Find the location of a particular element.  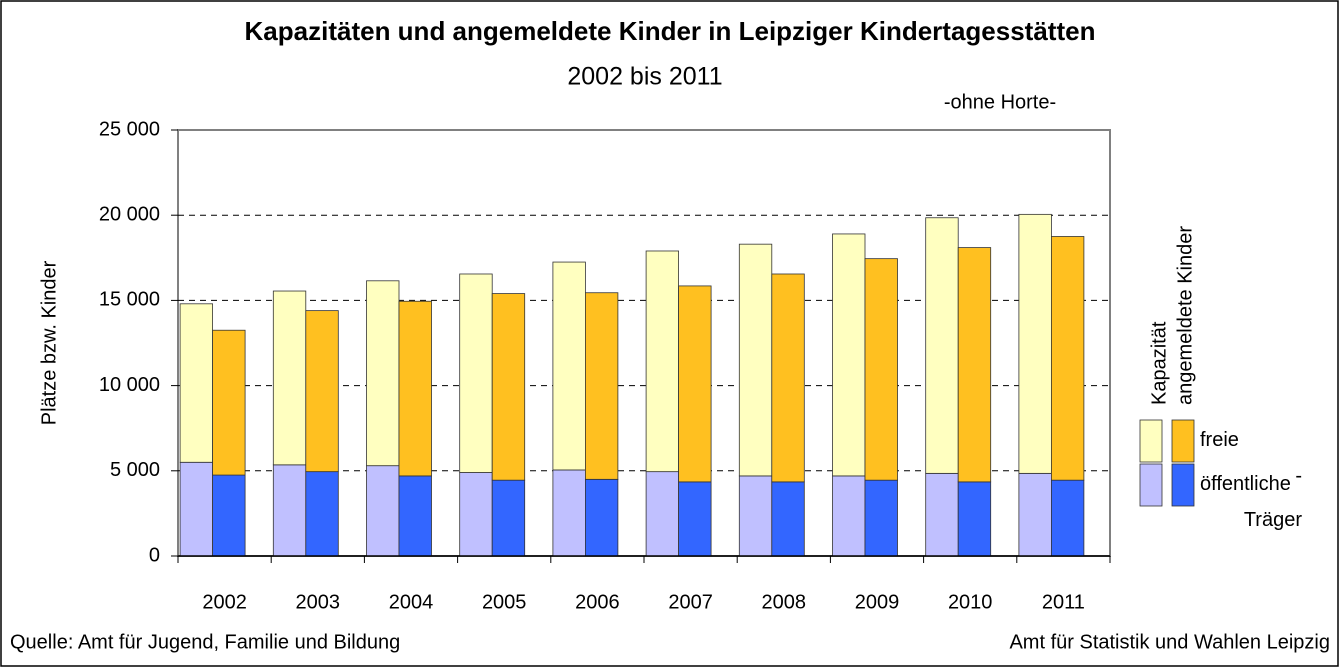

legend-label: freie - is located at coordinates (1251, 458).